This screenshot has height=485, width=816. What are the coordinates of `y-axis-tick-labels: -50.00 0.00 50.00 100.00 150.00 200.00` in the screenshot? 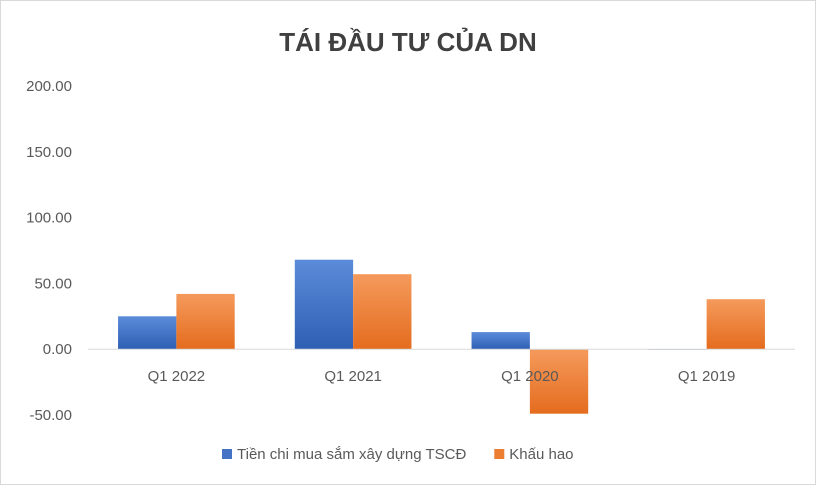 It's located at (49, 251).